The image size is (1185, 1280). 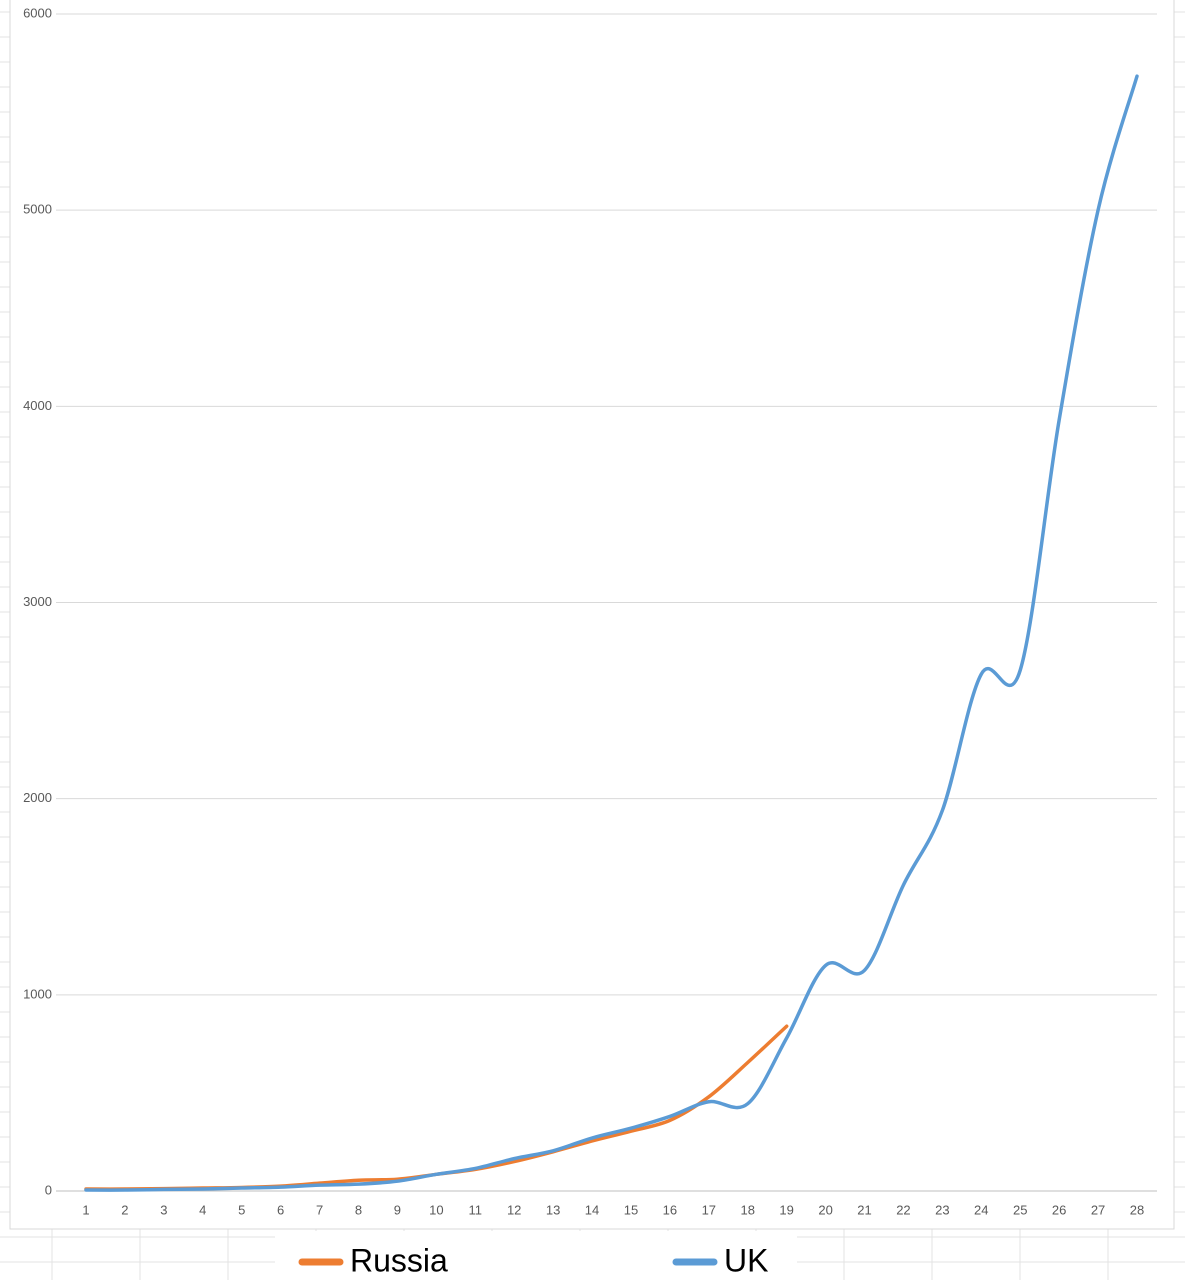 I want to click on x-tick-label: 19, so click(x=786, y=1209).